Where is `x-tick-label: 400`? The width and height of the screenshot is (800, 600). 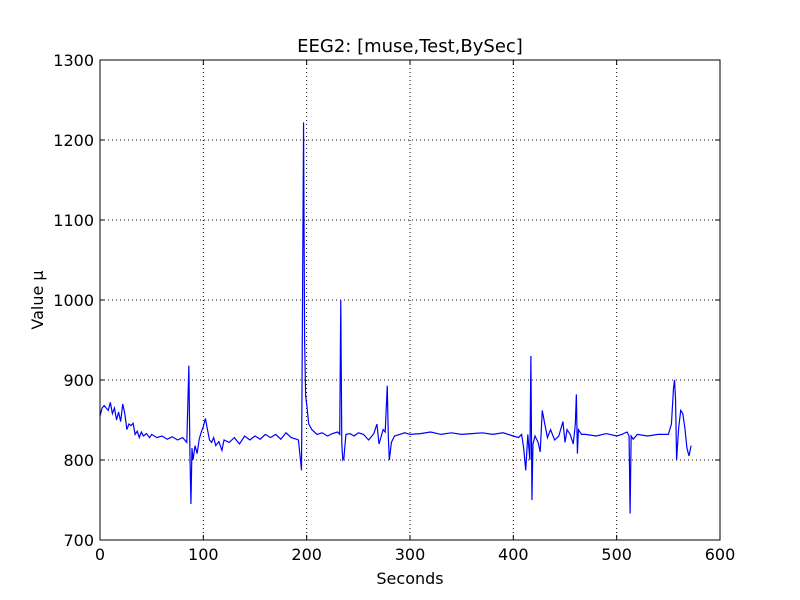 x-tick-label: 400 is located at coordinates (513, 554).